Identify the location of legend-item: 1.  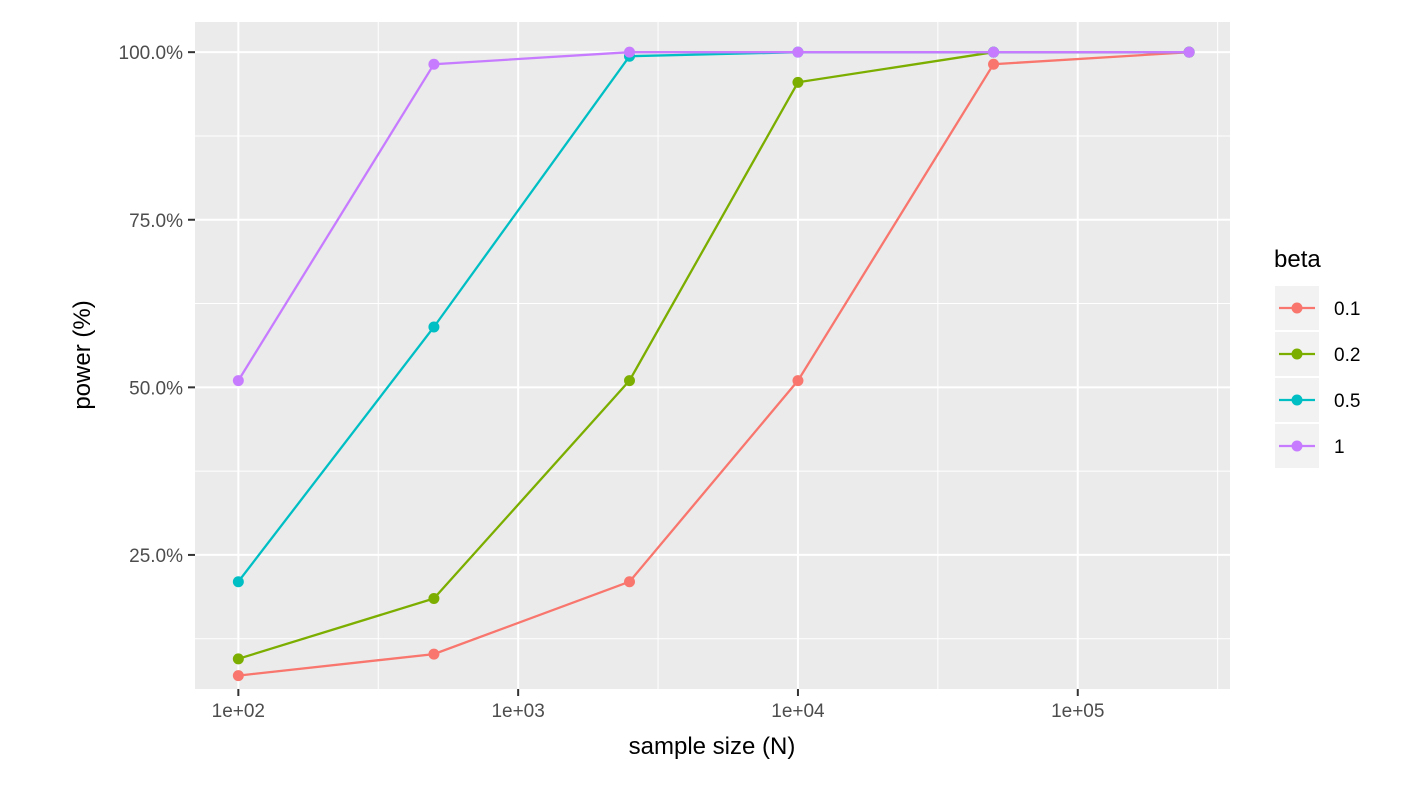
(1310, 446).